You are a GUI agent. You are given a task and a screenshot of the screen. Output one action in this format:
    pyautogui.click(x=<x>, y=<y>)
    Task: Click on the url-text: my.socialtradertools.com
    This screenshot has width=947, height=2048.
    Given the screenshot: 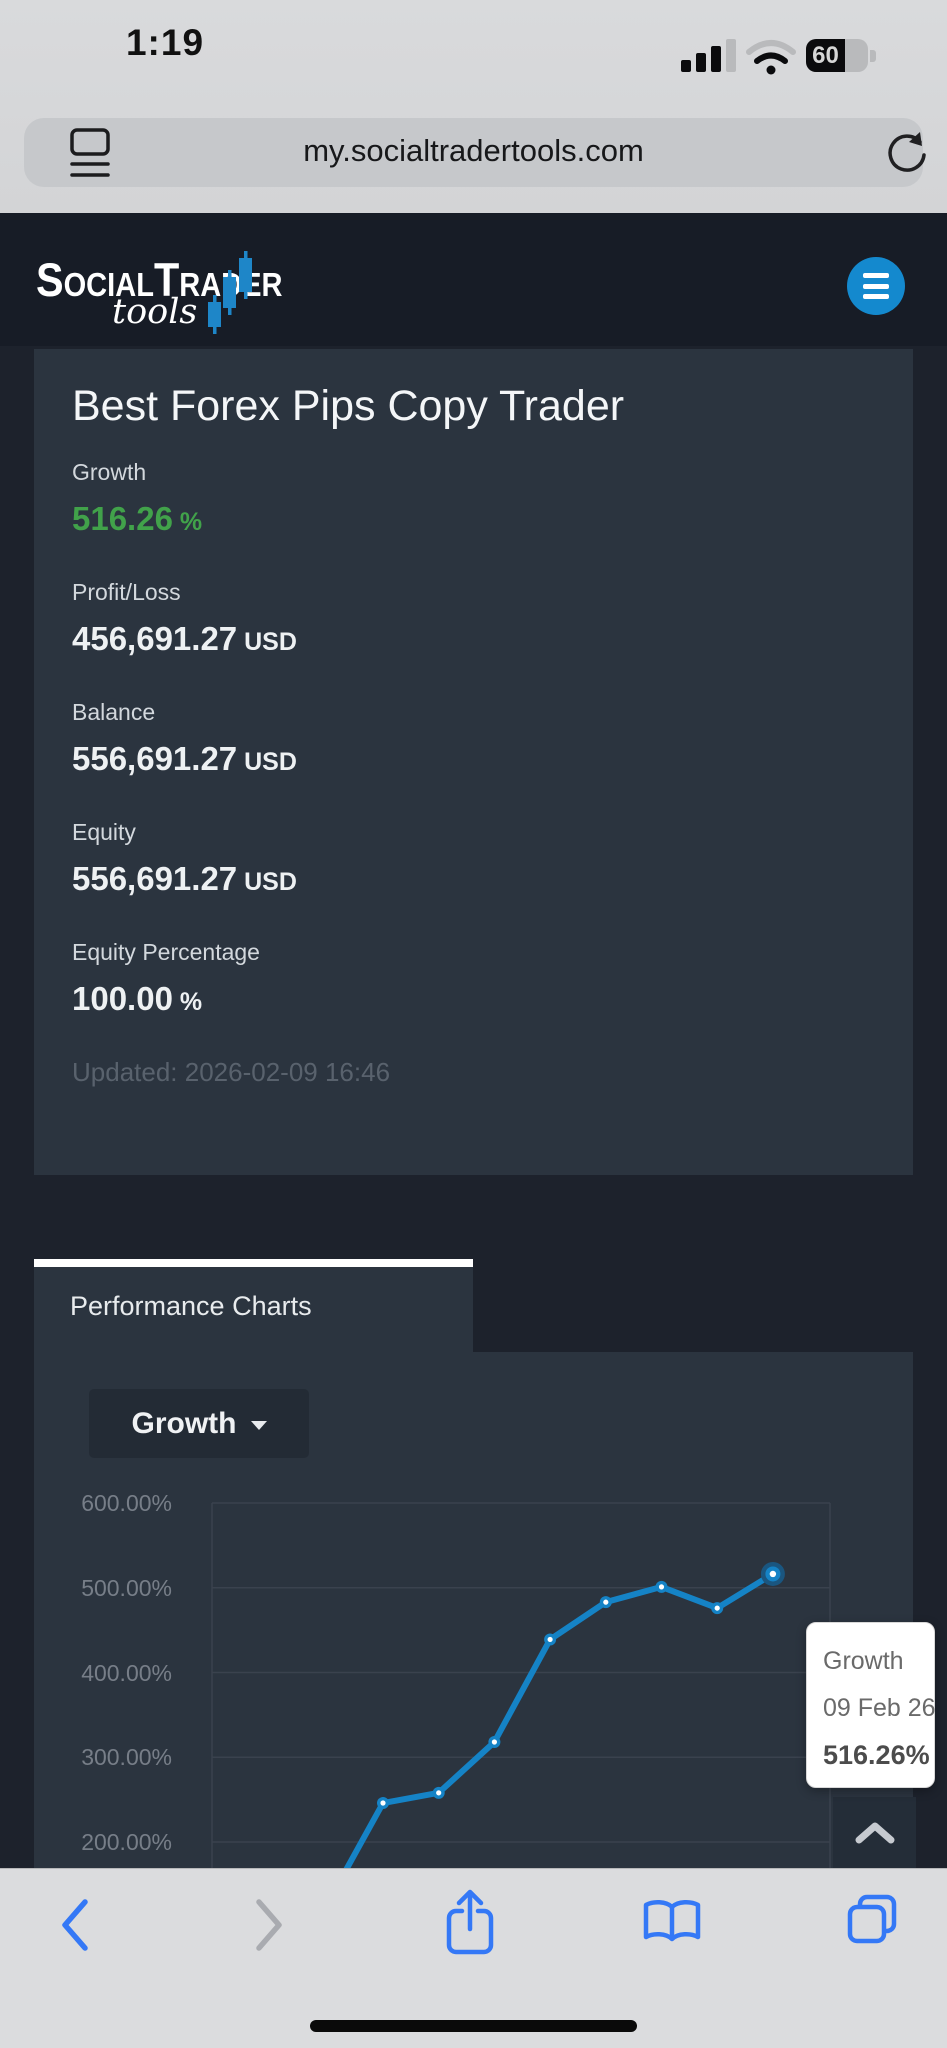 What is the action you would take?
    pyautogui.click(x=473, y=150)
    